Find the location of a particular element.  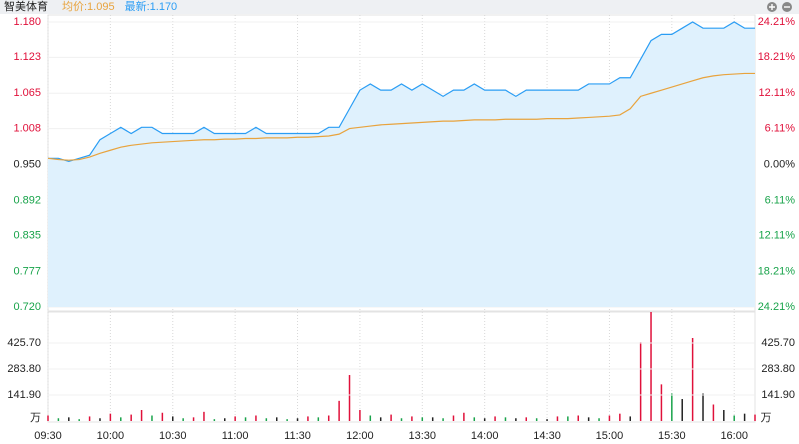

volume-tick-label-right: 425.70 is located at coordinates (778, 343).